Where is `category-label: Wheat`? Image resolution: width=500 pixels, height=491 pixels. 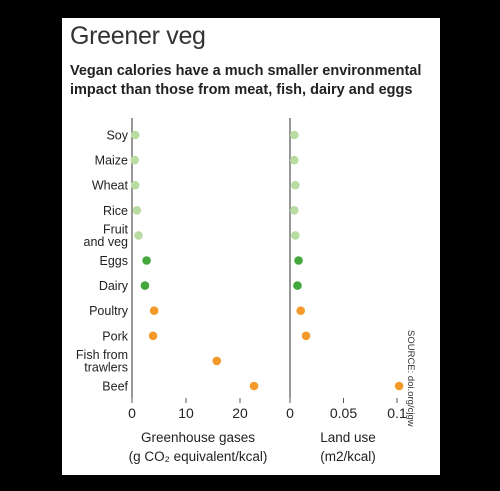
category-label: Wheat is located at coordinates (110, 186).